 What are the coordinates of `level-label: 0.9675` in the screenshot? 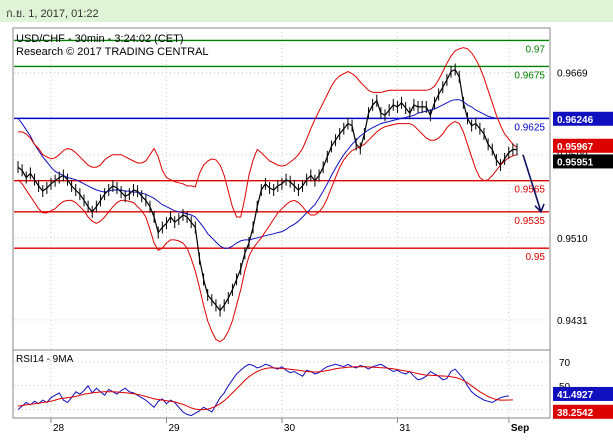 It's located at (529, 75).